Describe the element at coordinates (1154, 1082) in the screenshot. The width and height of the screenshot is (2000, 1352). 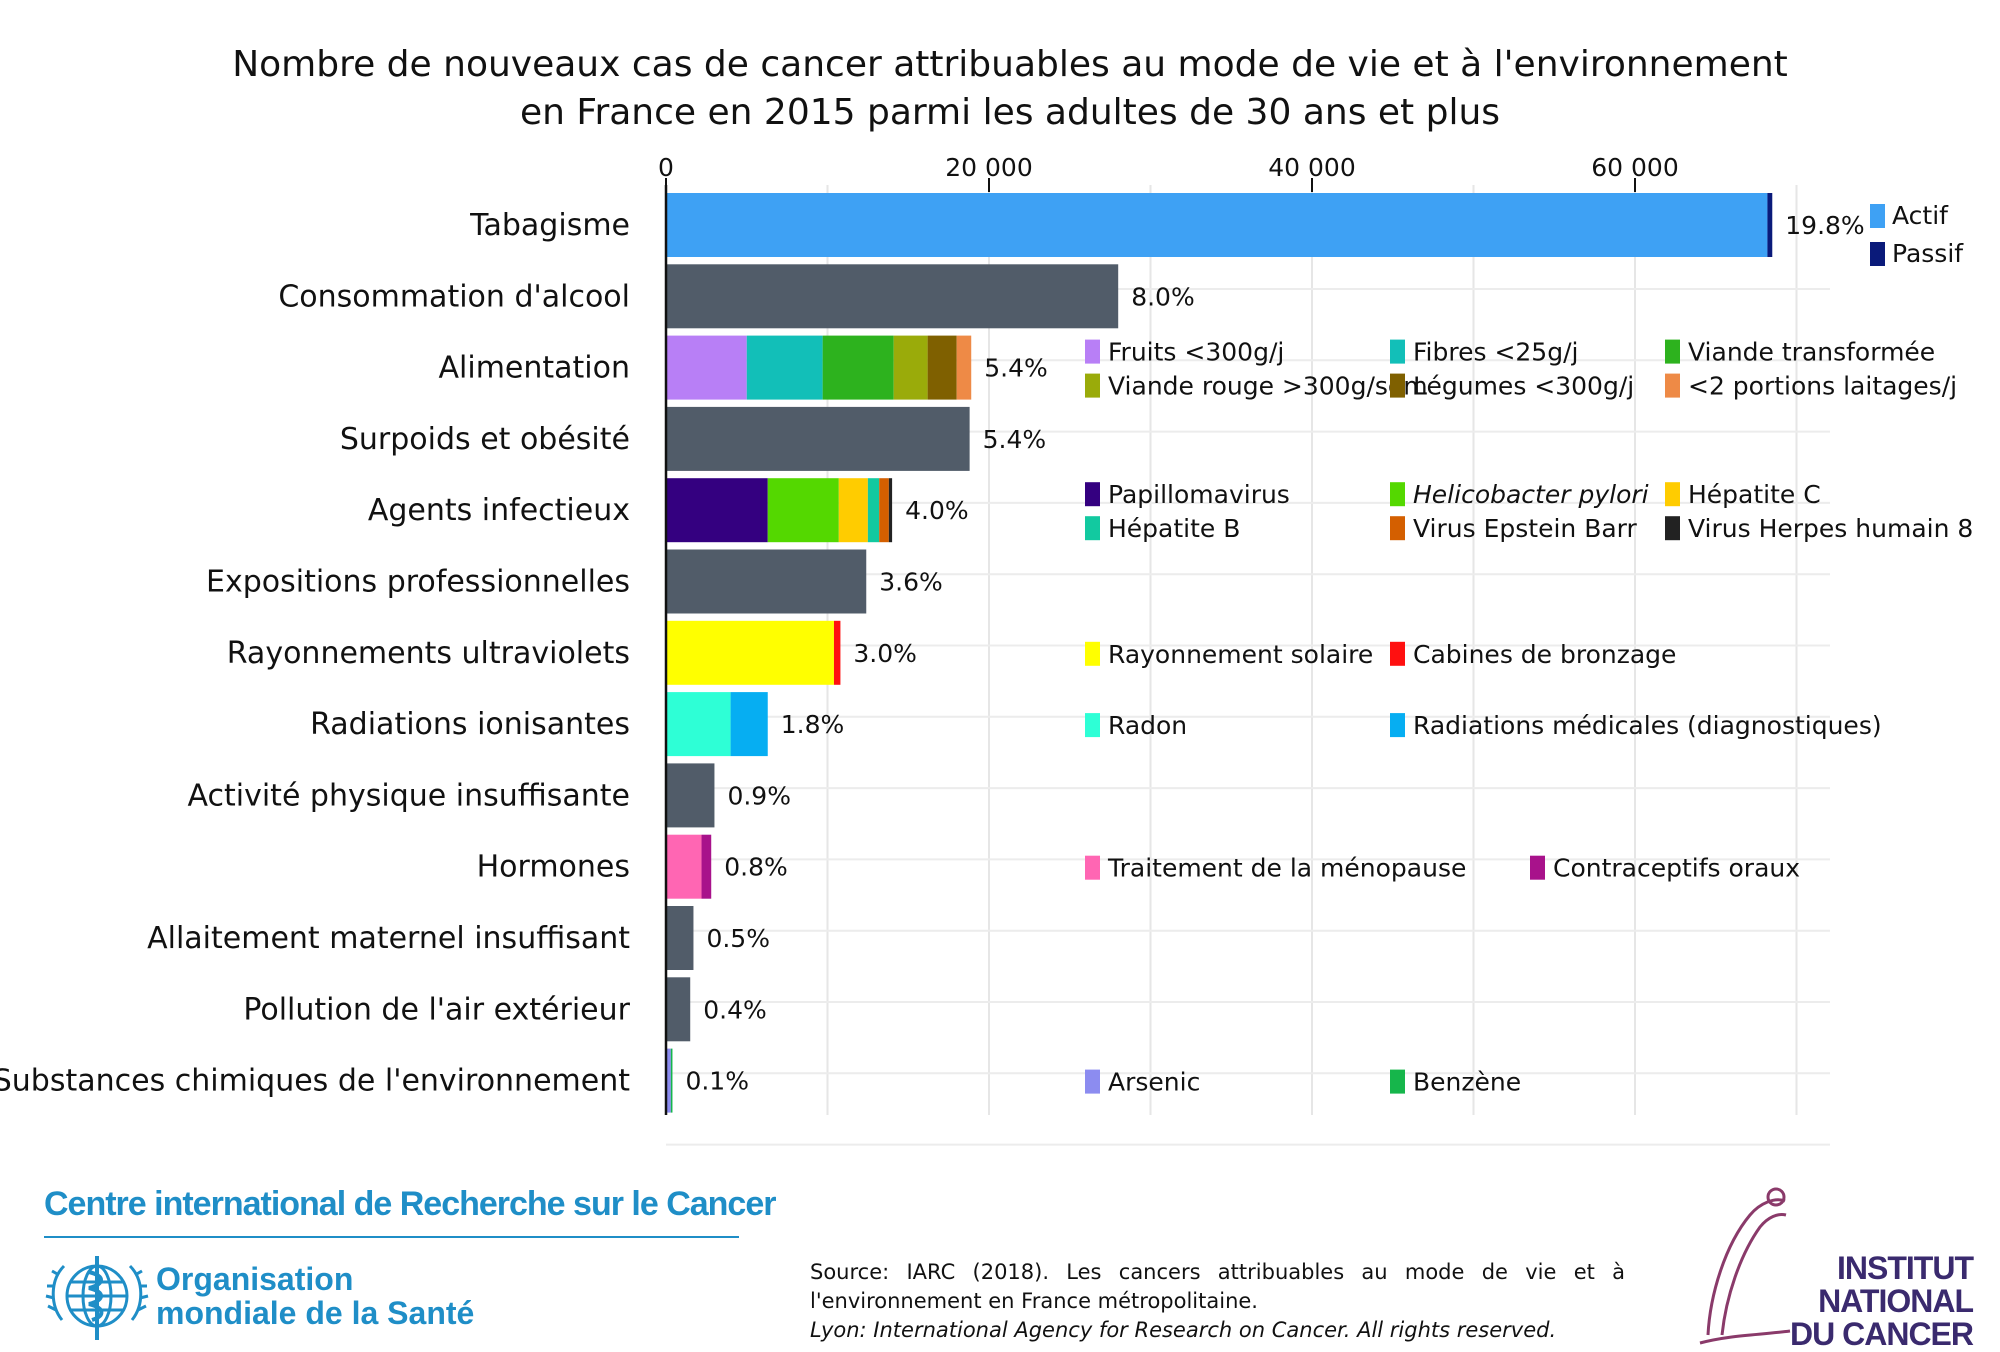
I see `legend-label: Arsenic` at that location.